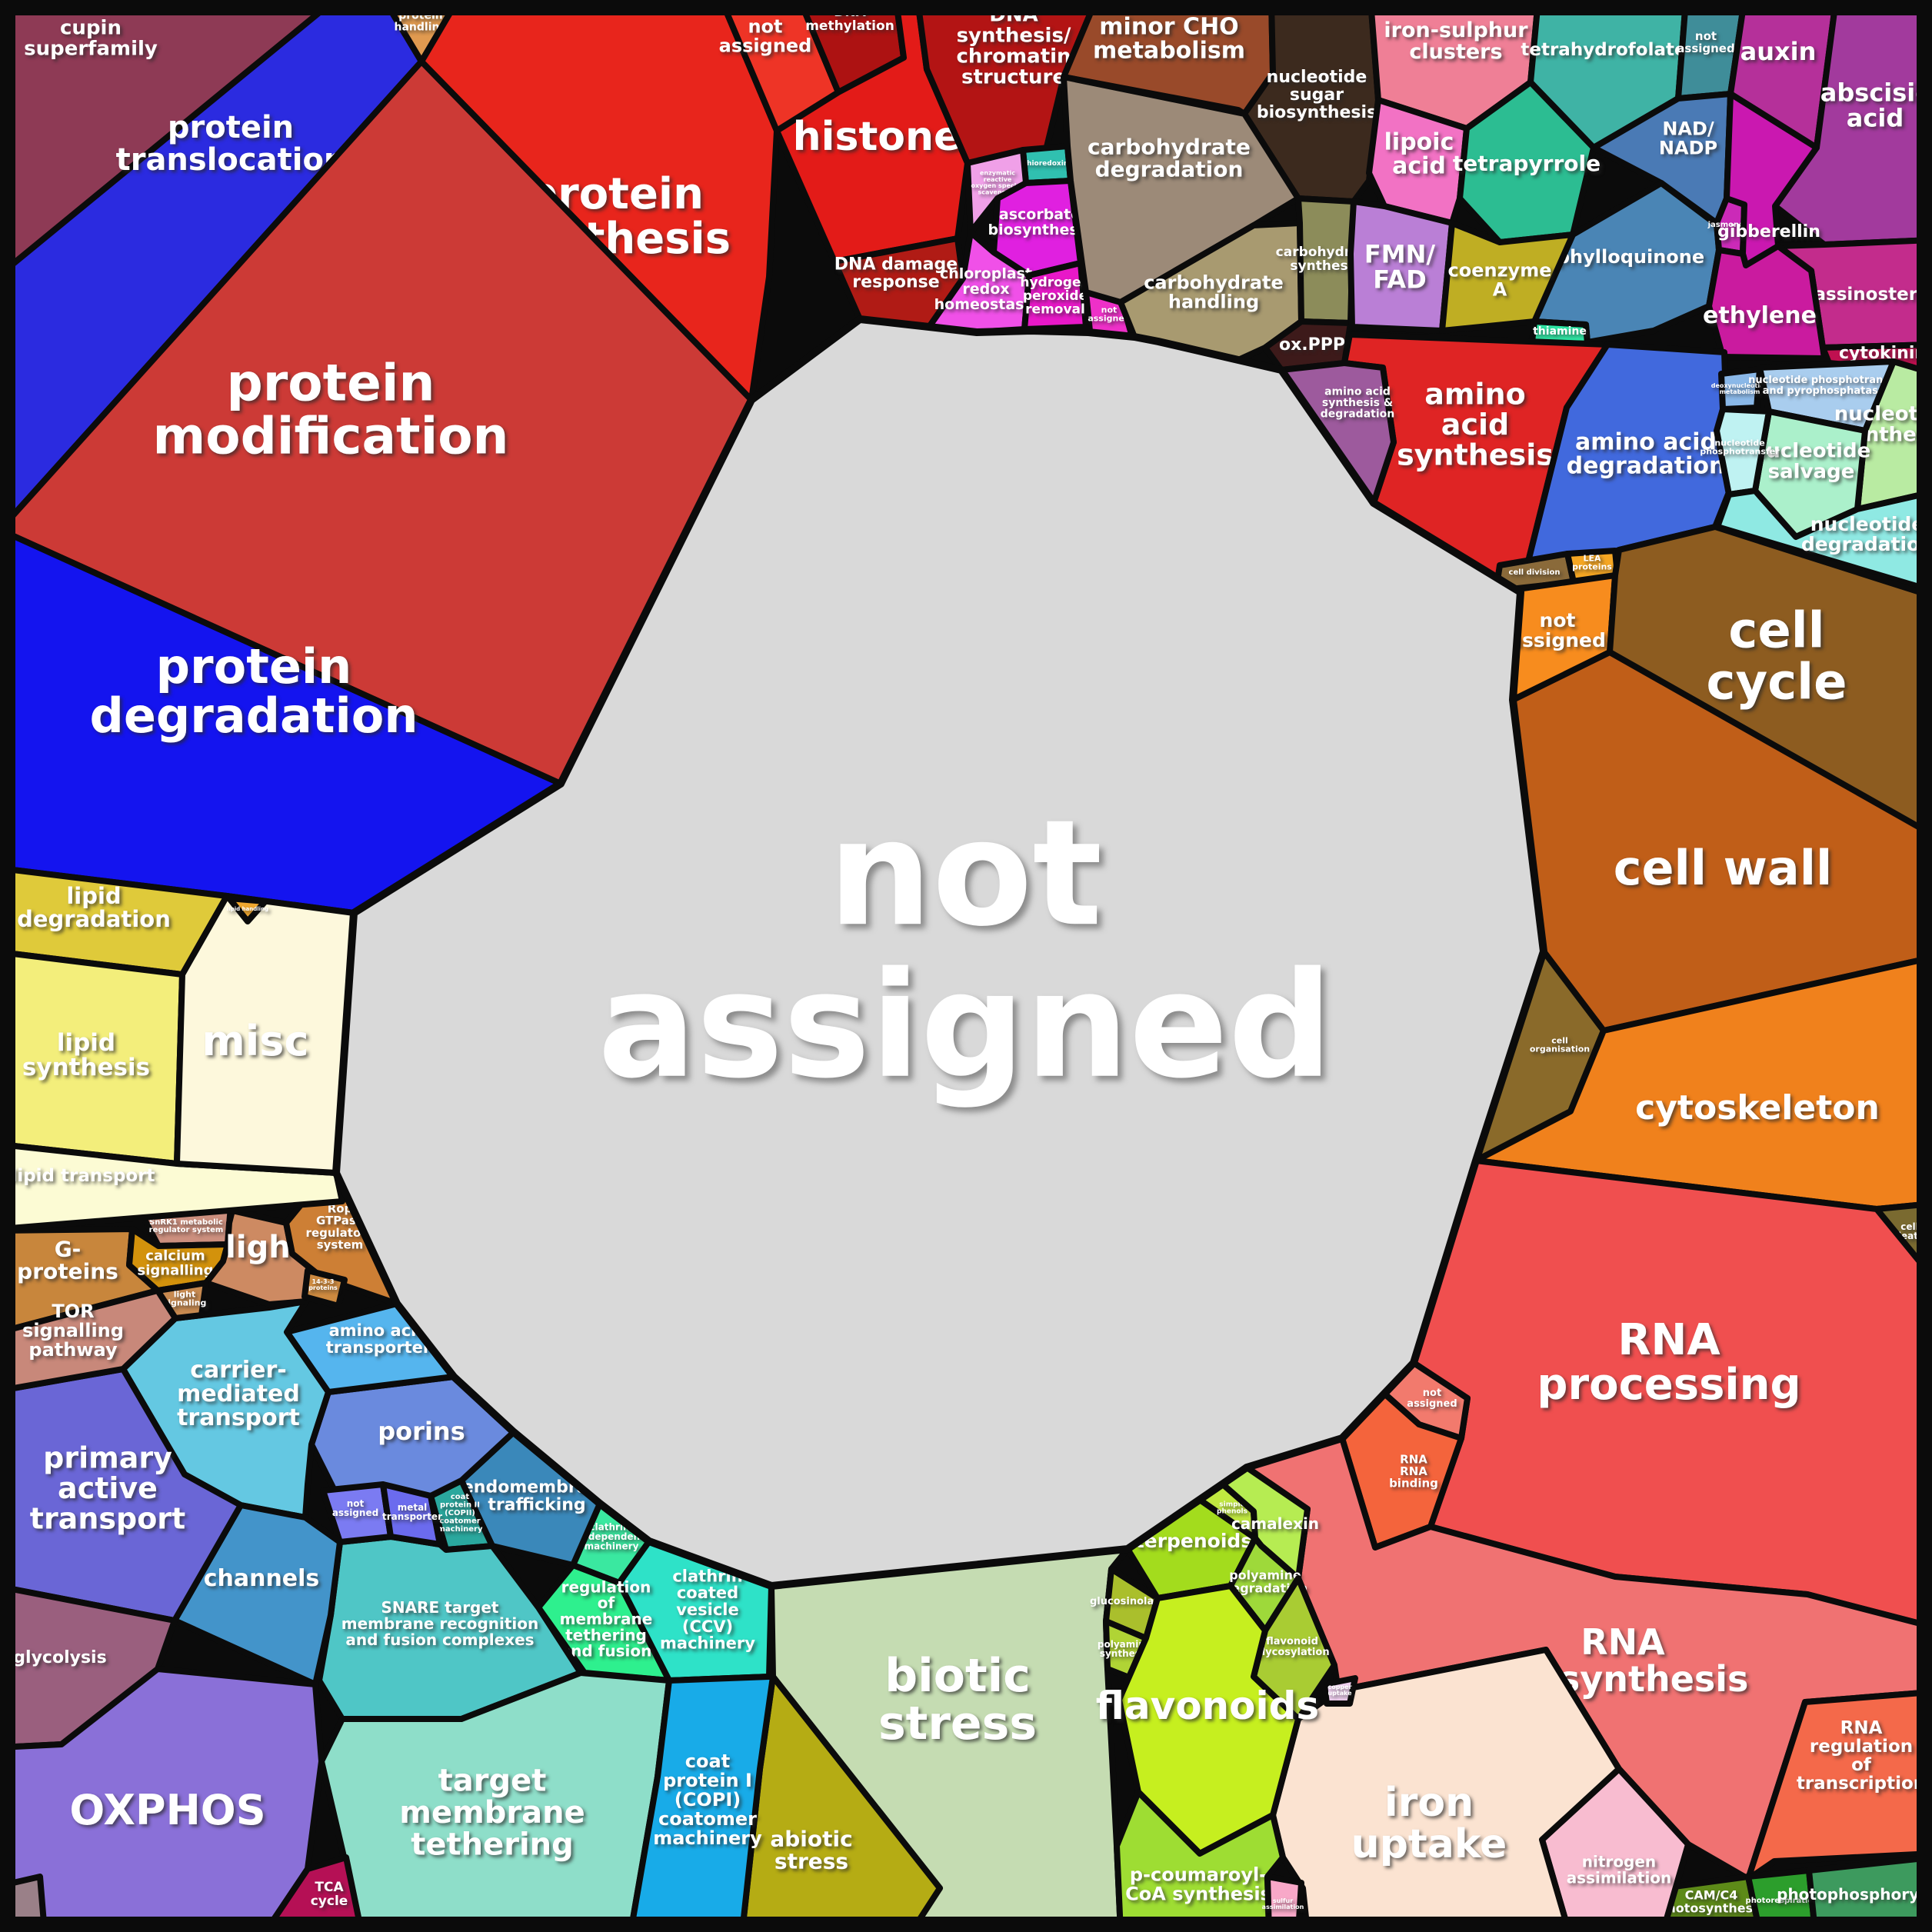 The height and width of the screenshot is (1932, 1932). I want to click on cell-tor, so click(89, 1340).